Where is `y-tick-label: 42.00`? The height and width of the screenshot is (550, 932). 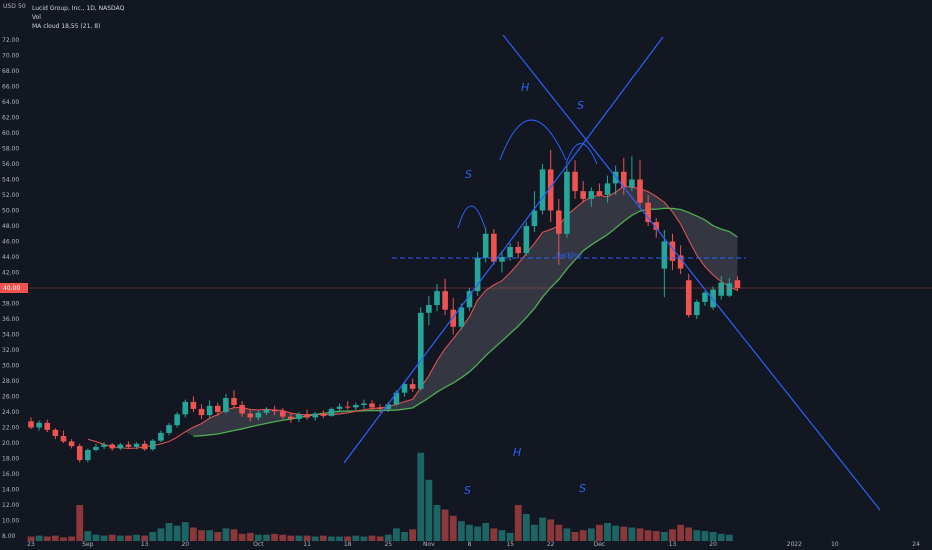
y-tick-label: 42.00 is located at coordinates (10, 273).